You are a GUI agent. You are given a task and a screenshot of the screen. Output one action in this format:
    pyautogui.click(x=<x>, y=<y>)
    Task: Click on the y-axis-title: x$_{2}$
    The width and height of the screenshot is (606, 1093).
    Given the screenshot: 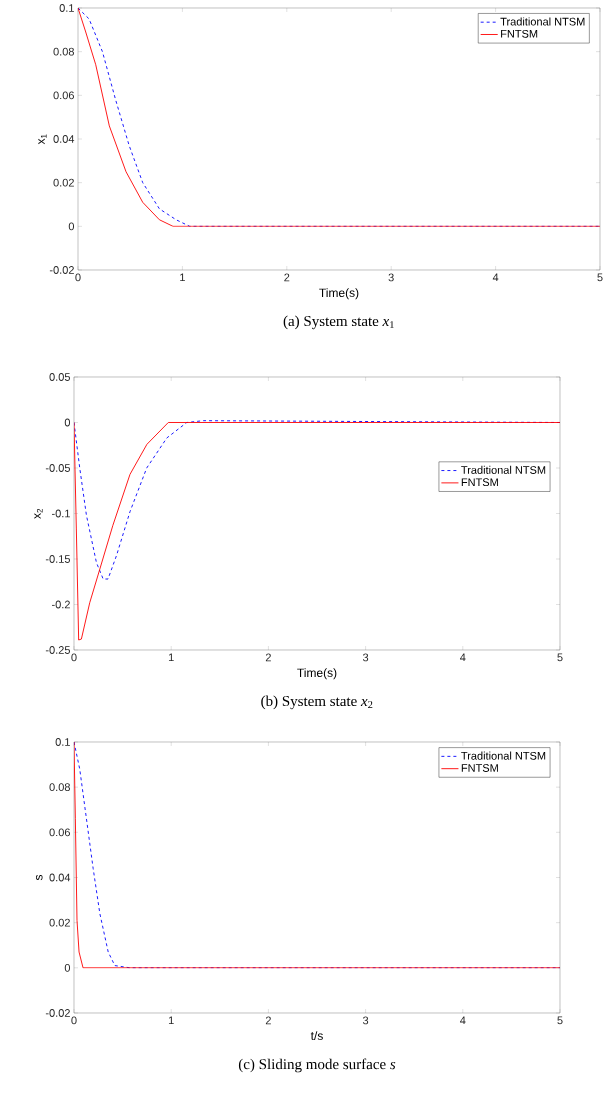 What is the action you would take?
    pyautogui.click(x=38, y=513)
    